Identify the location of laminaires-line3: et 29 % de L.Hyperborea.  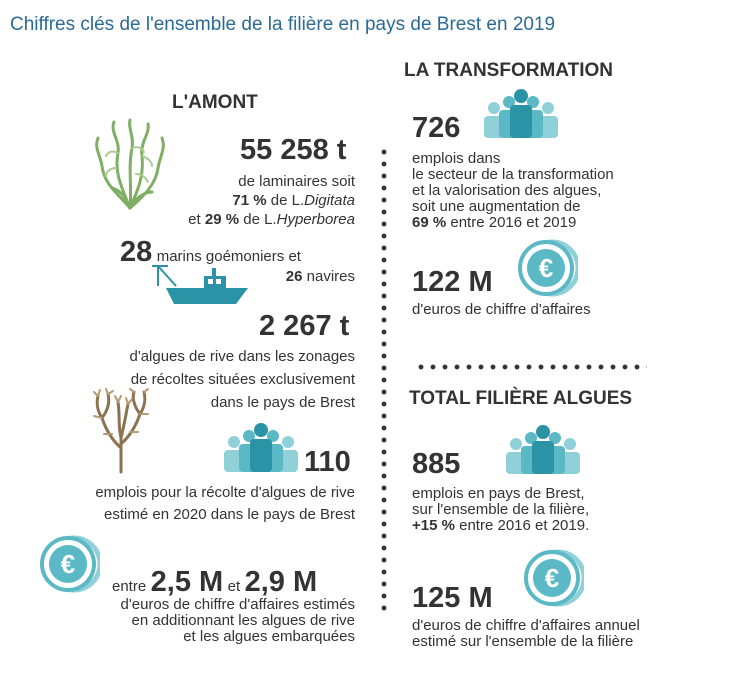
(271, 219).